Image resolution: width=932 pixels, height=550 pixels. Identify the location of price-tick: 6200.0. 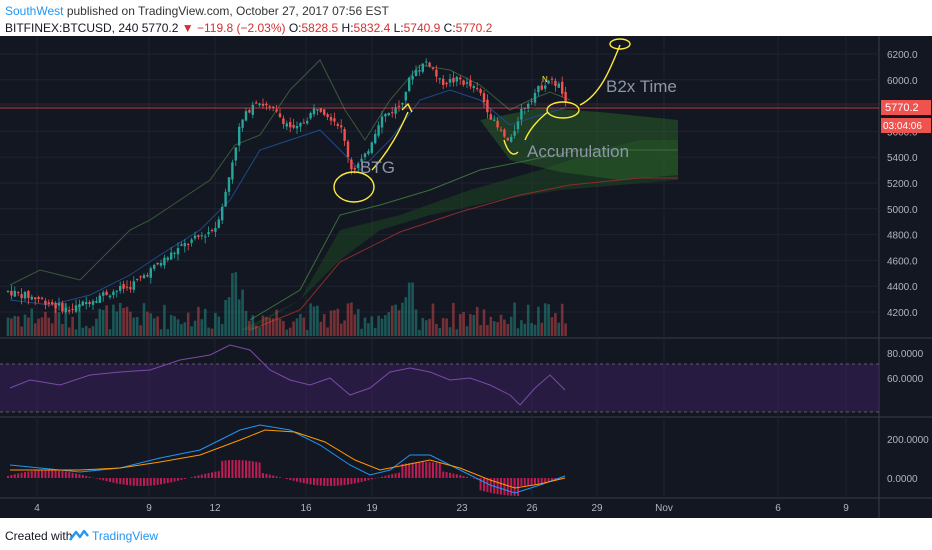
(902, 55).